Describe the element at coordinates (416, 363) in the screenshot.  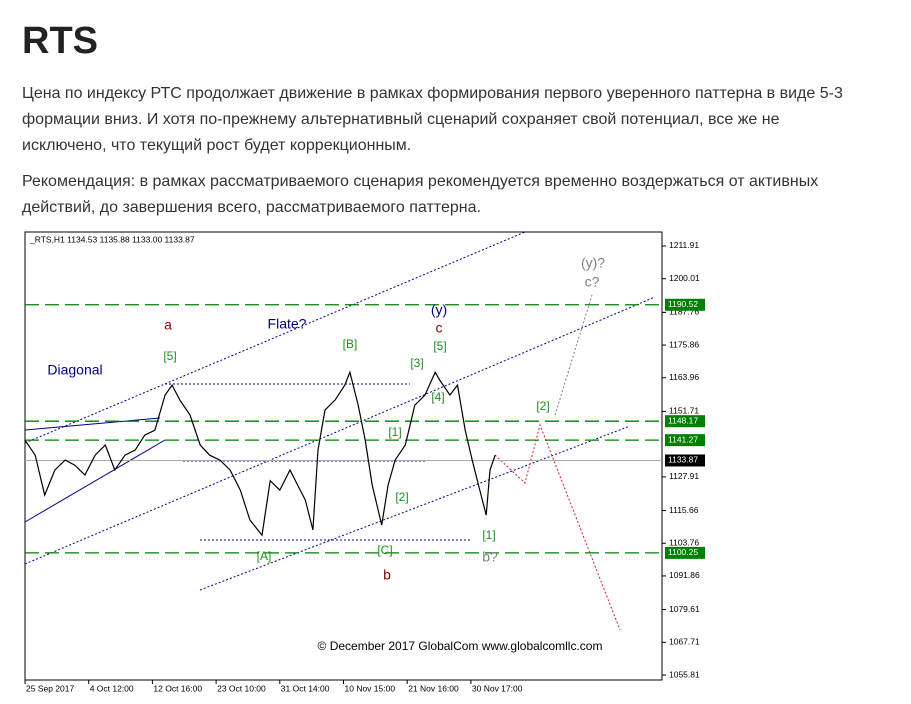
I see `annotation: [3]` at that location.